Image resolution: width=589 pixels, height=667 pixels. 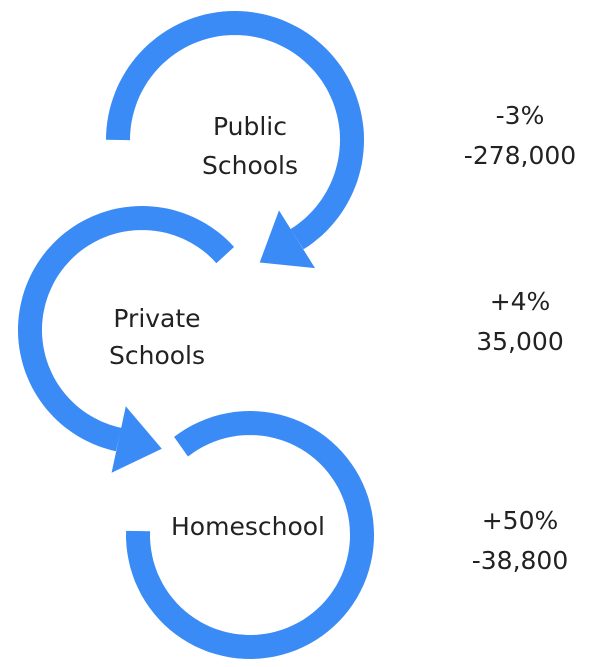 What do you see at coordinates (248, 526) in the screenshot?
I see `node-label: Homeschool` at bounding box center [248, 526].